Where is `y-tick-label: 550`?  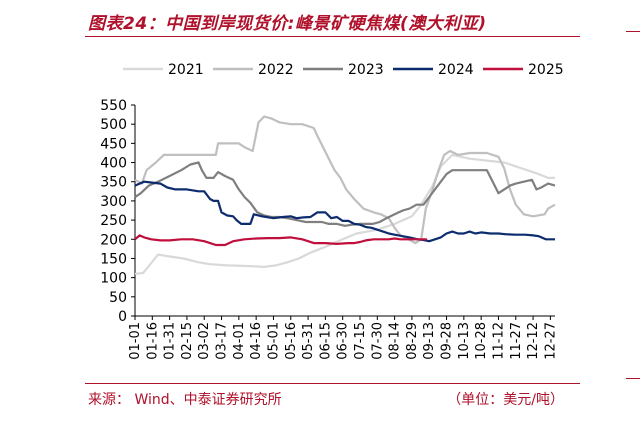 y-tick-label: 550 is located at coordinates (113, 106).